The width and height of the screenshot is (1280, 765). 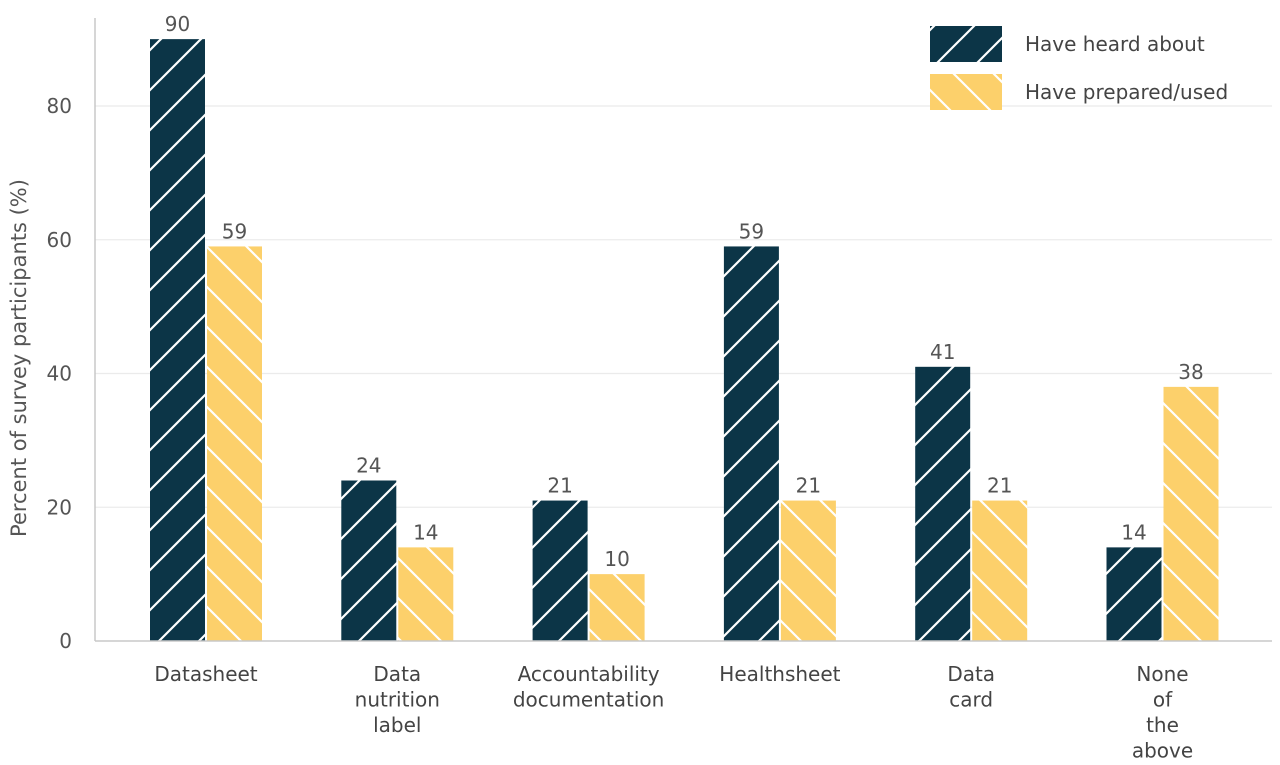 I want to click on x-tick-label: label, so click(x=397, y=725).